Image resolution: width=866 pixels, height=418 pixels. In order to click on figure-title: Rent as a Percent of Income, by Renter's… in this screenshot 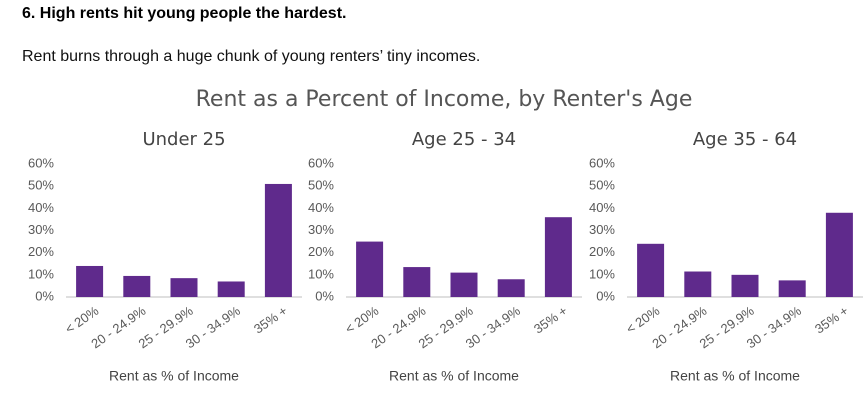, I will do `click(444, 99)`.